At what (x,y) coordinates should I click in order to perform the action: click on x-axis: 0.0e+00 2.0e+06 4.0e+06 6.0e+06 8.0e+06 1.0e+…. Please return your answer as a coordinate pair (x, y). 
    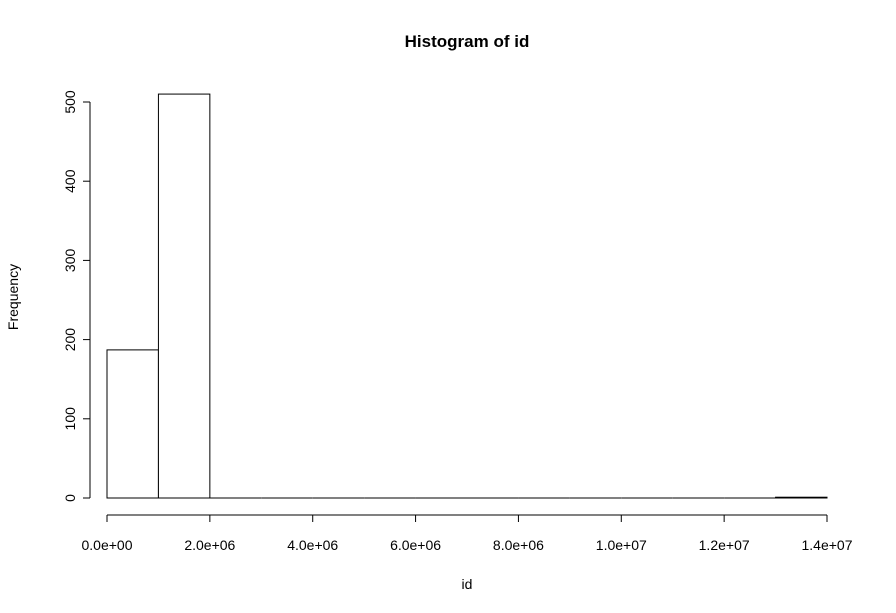
    Looking at the image, I should click on (467, 533).